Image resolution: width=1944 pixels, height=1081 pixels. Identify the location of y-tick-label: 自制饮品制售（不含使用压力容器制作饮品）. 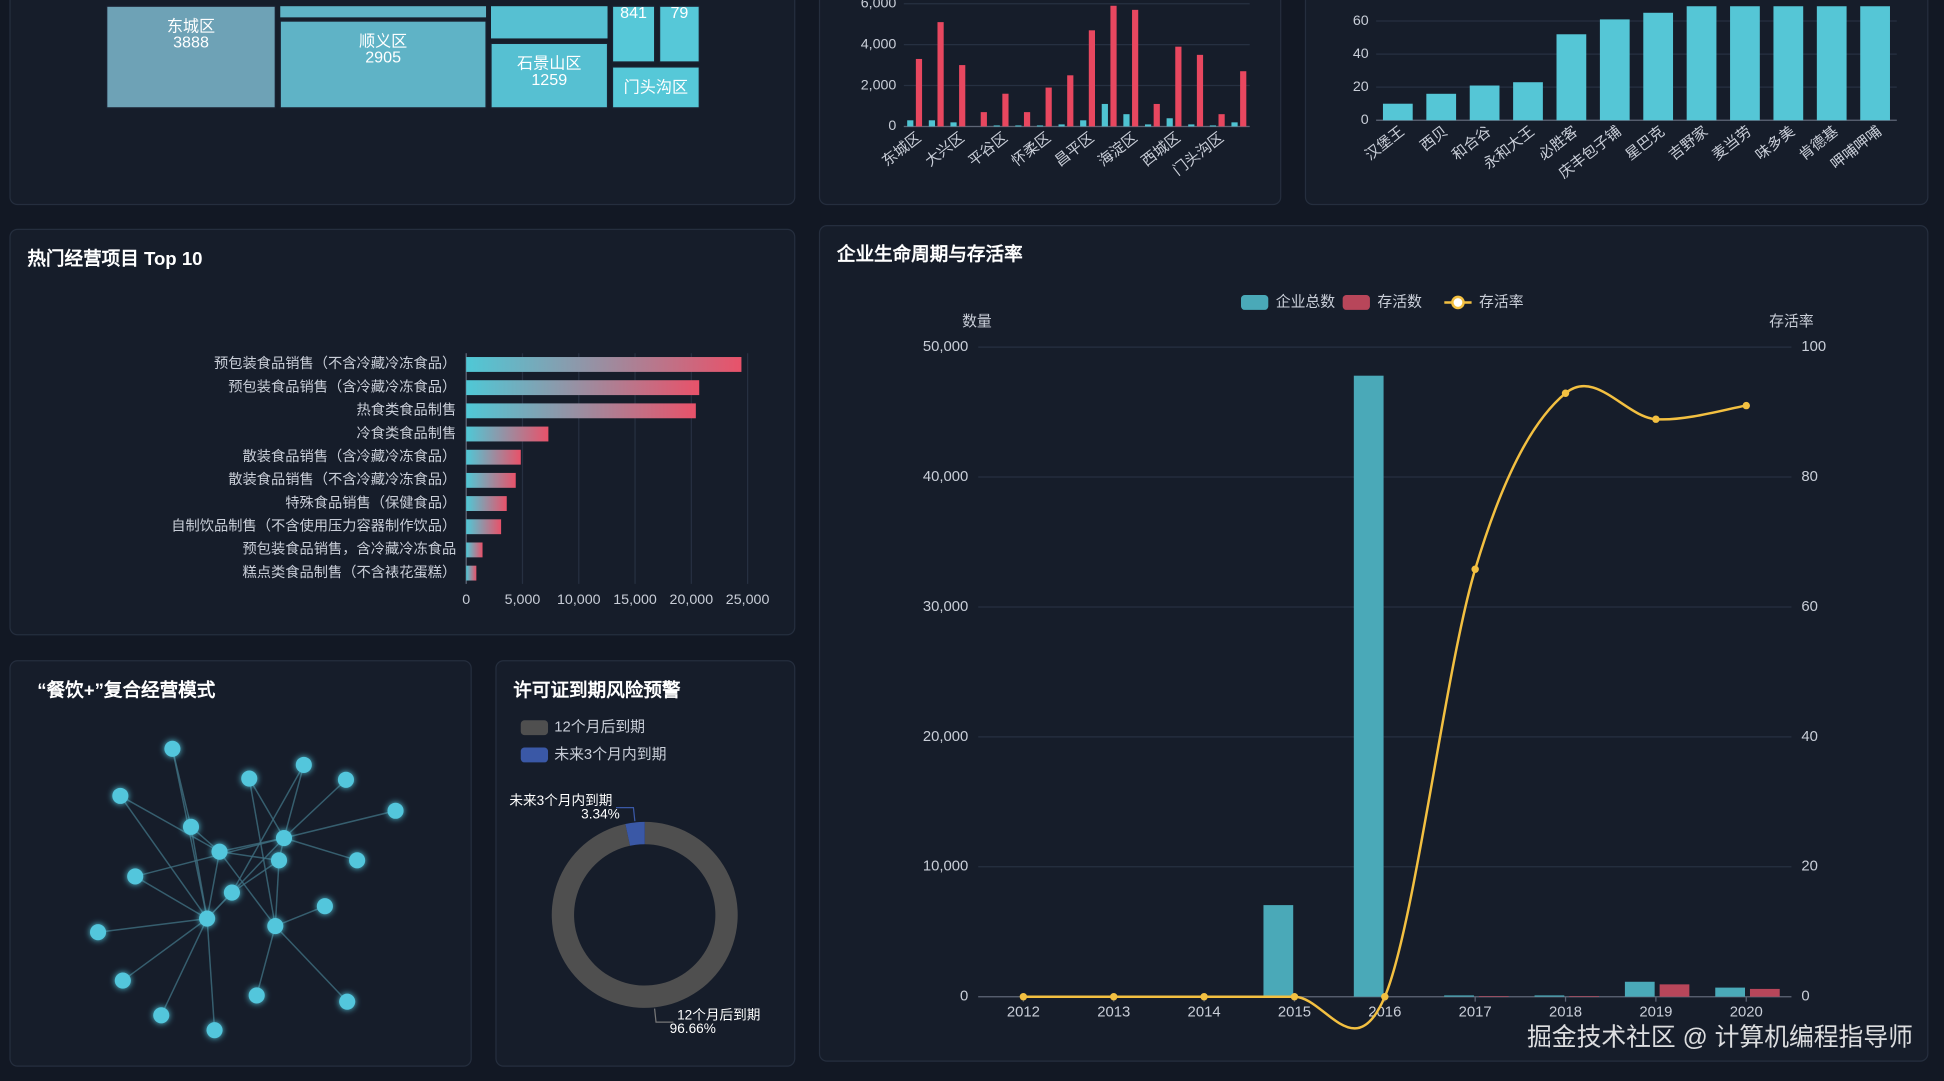
(313, 526).